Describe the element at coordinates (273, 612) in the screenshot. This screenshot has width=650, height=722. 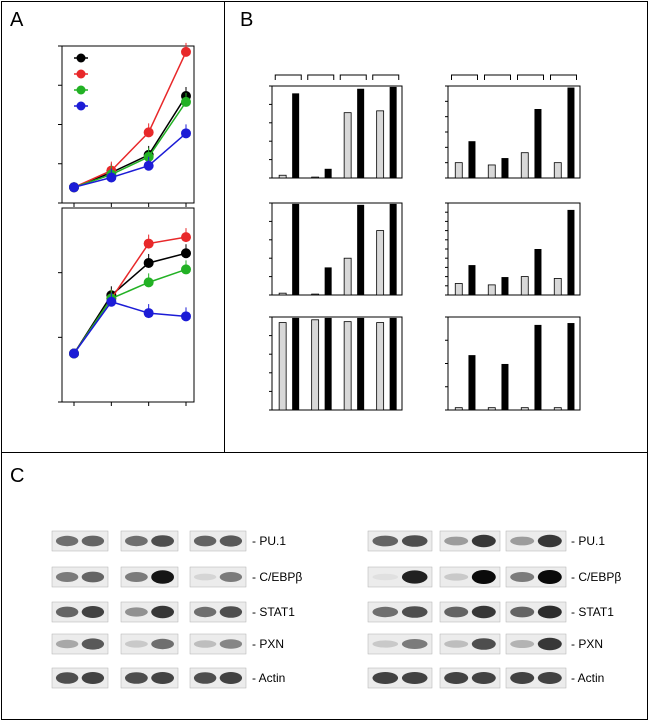
I see `protein-label: - STAT1` at that location.